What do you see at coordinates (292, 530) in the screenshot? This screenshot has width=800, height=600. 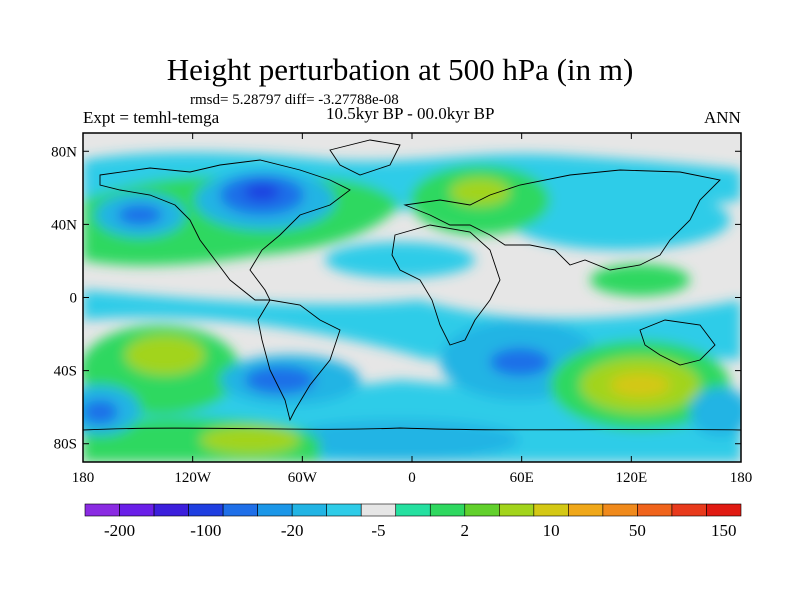 I see `colorbar-label: -20` at bounding box center [292, 530].